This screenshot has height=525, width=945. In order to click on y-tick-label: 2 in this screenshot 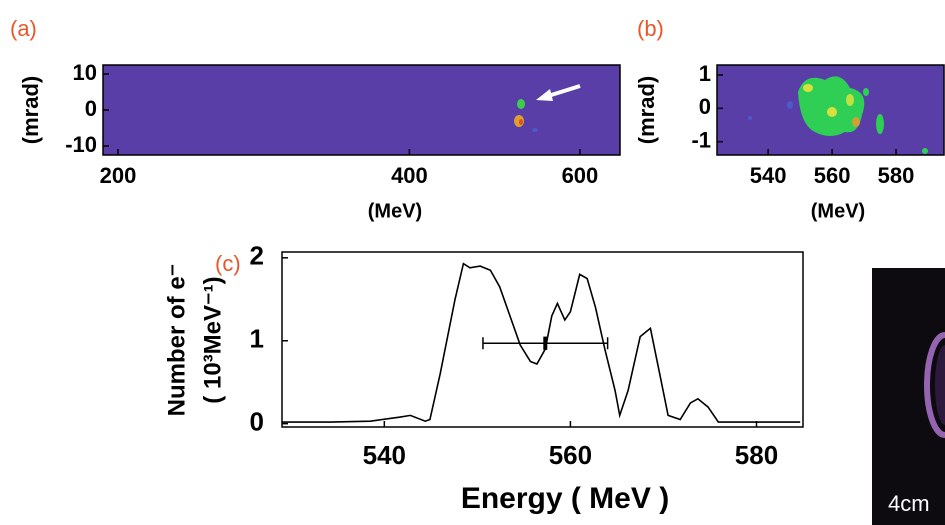, I will do `click(257, 256)`.